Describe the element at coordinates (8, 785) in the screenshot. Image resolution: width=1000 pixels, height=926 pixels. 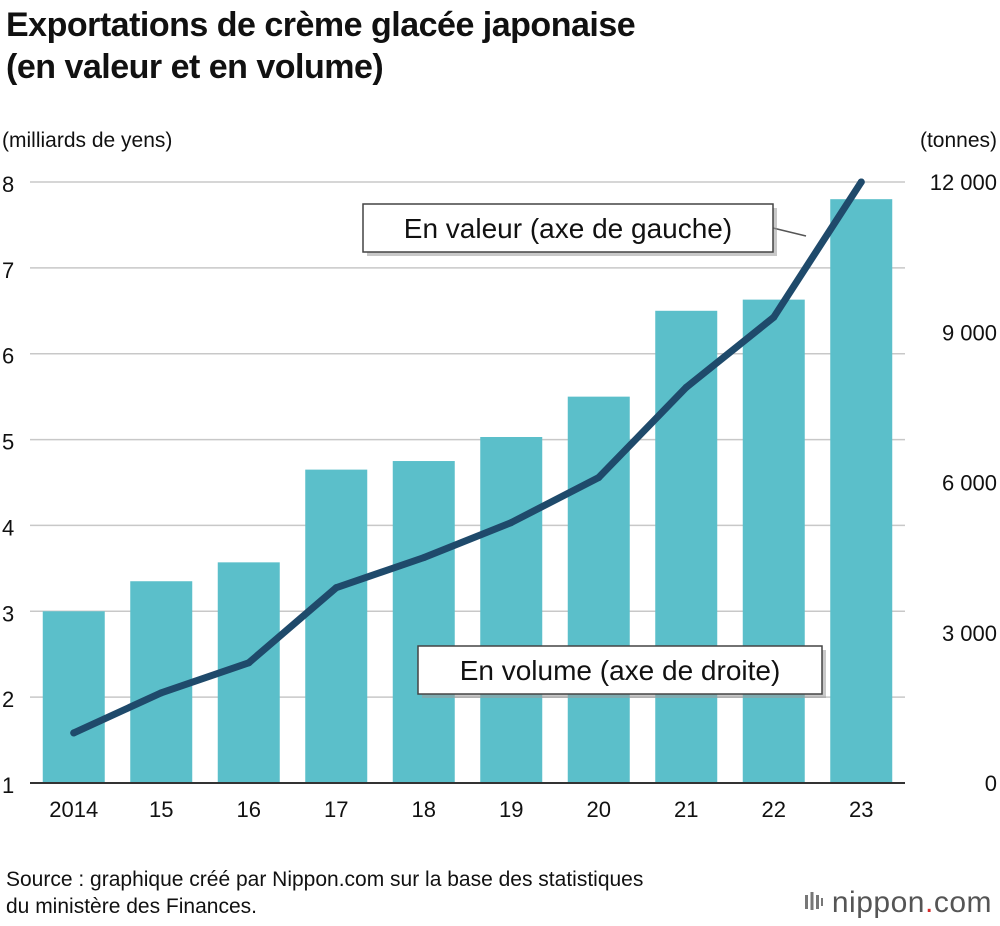
I see `y-left-tick-1: 1` at that location.